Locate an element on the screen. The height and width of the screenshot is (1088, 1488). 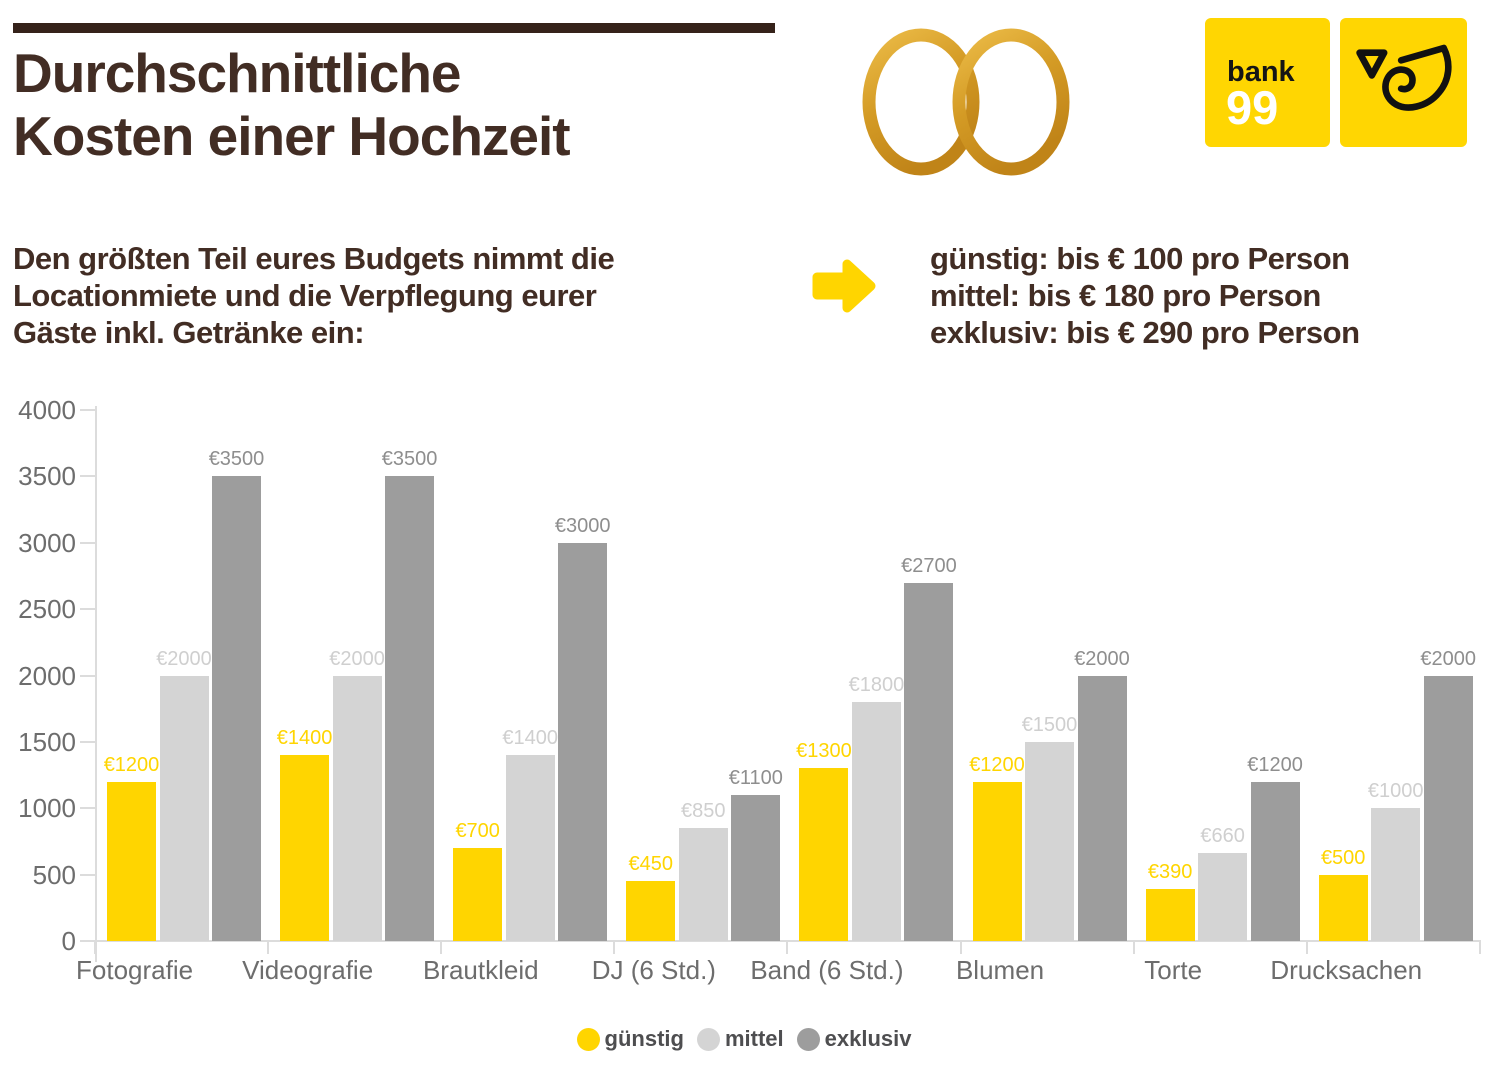
bar-value-guenstig-5: €1200 is located at coordinates (997, 764).